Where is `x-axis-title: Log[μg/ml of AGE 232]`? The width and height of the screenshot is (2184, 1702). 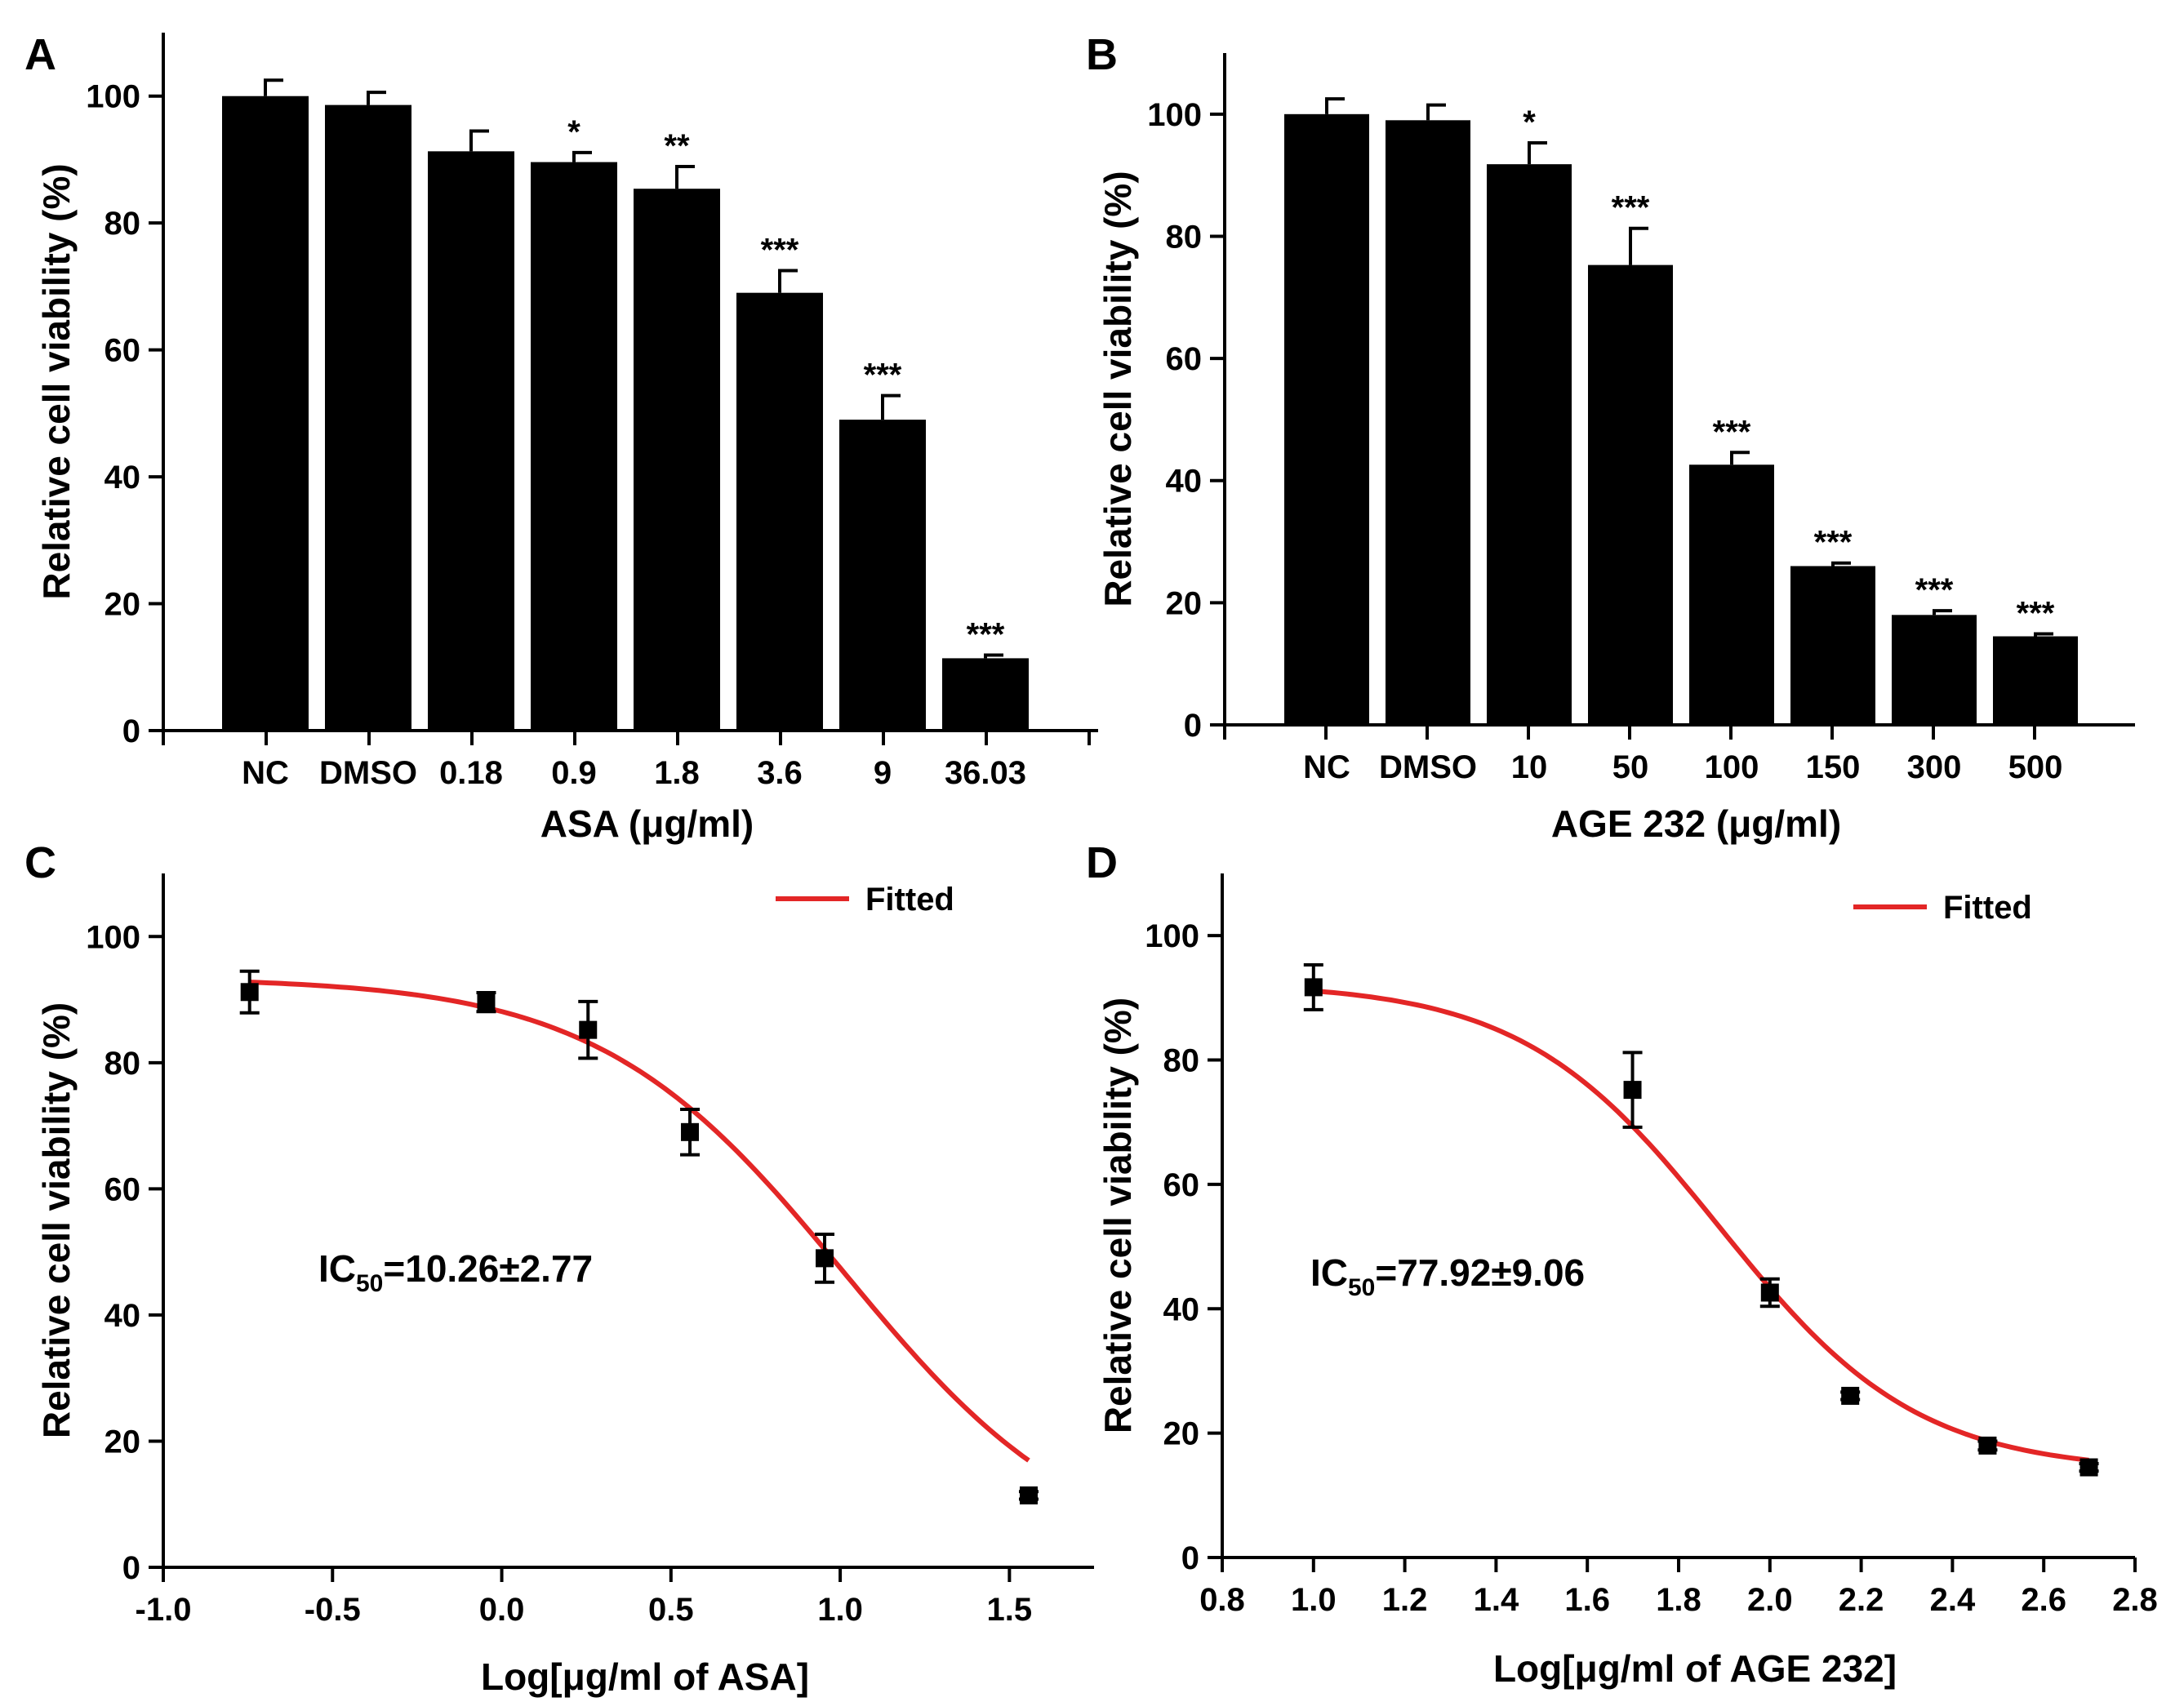
x-axis-title: Log[μg/ml of AGE 232] is located at coordinates (1695, 1668).